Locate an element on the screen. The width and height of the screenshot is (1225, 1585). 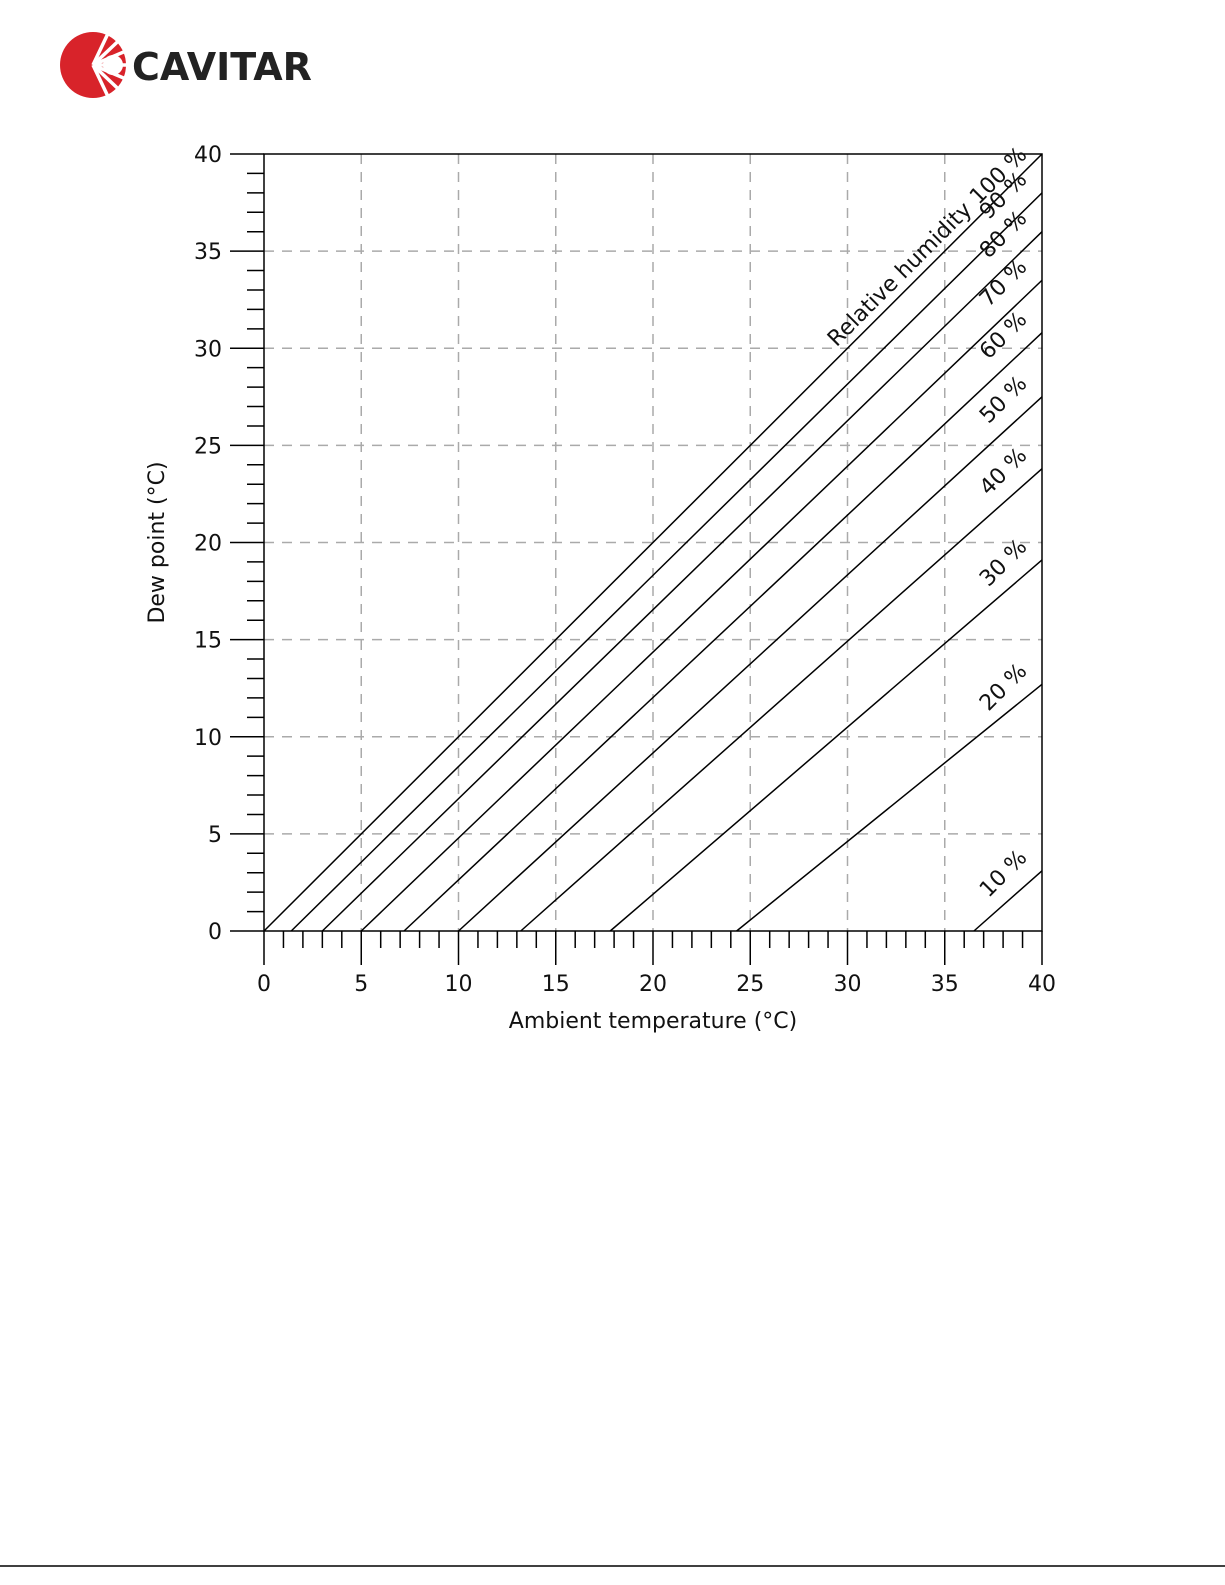
x-tick-label: 15 is located at coordinates (556, 984).